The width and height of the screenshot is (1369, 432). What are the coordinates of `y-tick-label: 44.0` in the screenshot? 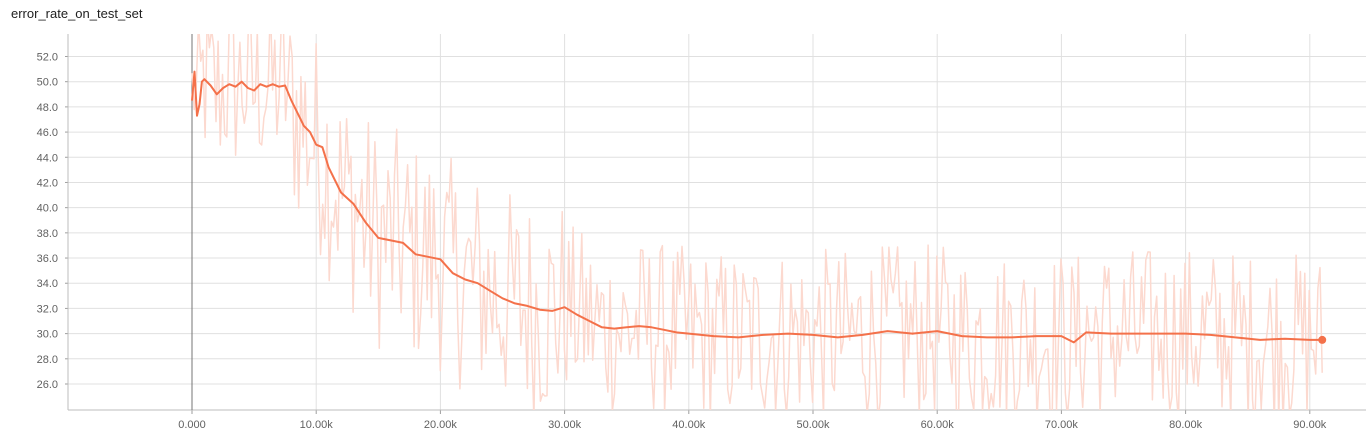 It's located at (47, 158).